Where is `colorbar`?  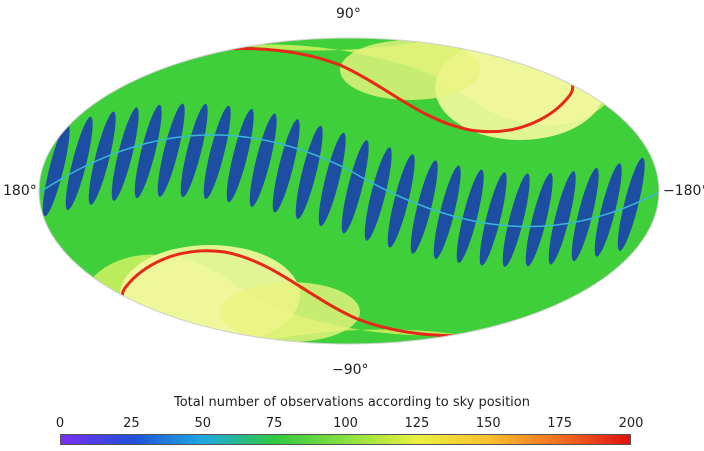
colorbar is located at coordinates (345, 439).